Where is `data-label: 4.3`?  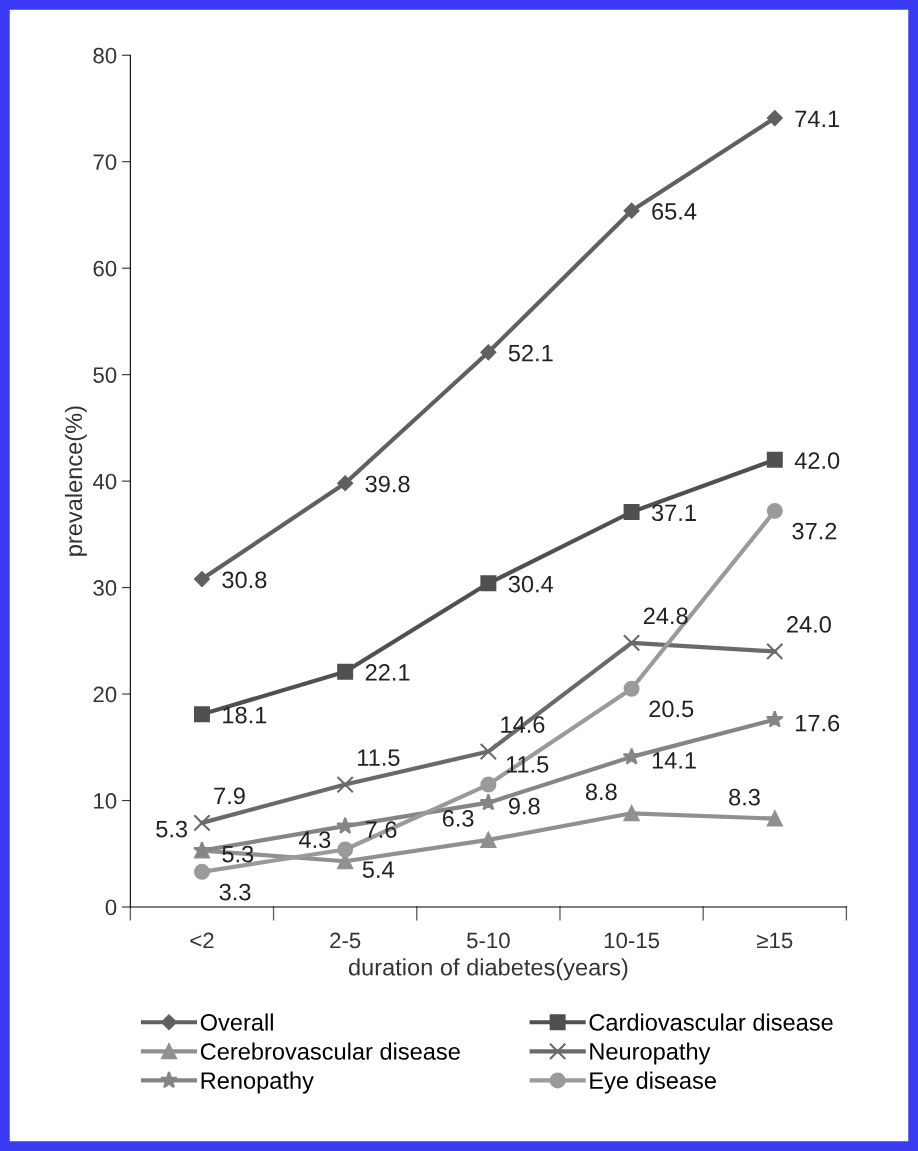 data-label: 4.3 is located at coordinates (315, 840).